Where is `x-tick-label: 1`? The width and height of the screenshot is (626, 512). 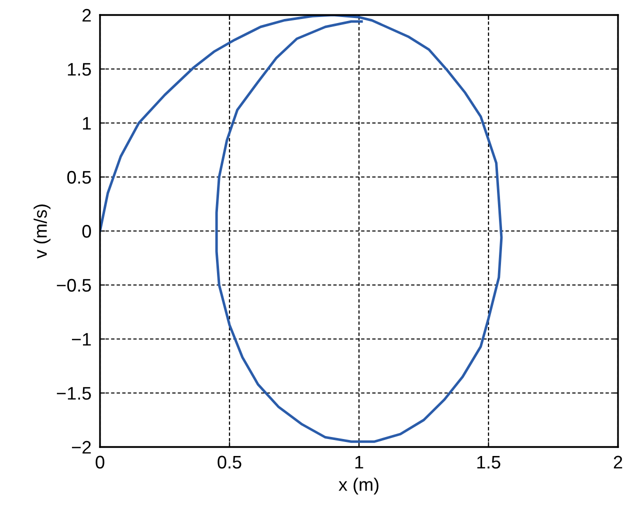
x-tick-label: 1 is located at coordinates (359, 462).